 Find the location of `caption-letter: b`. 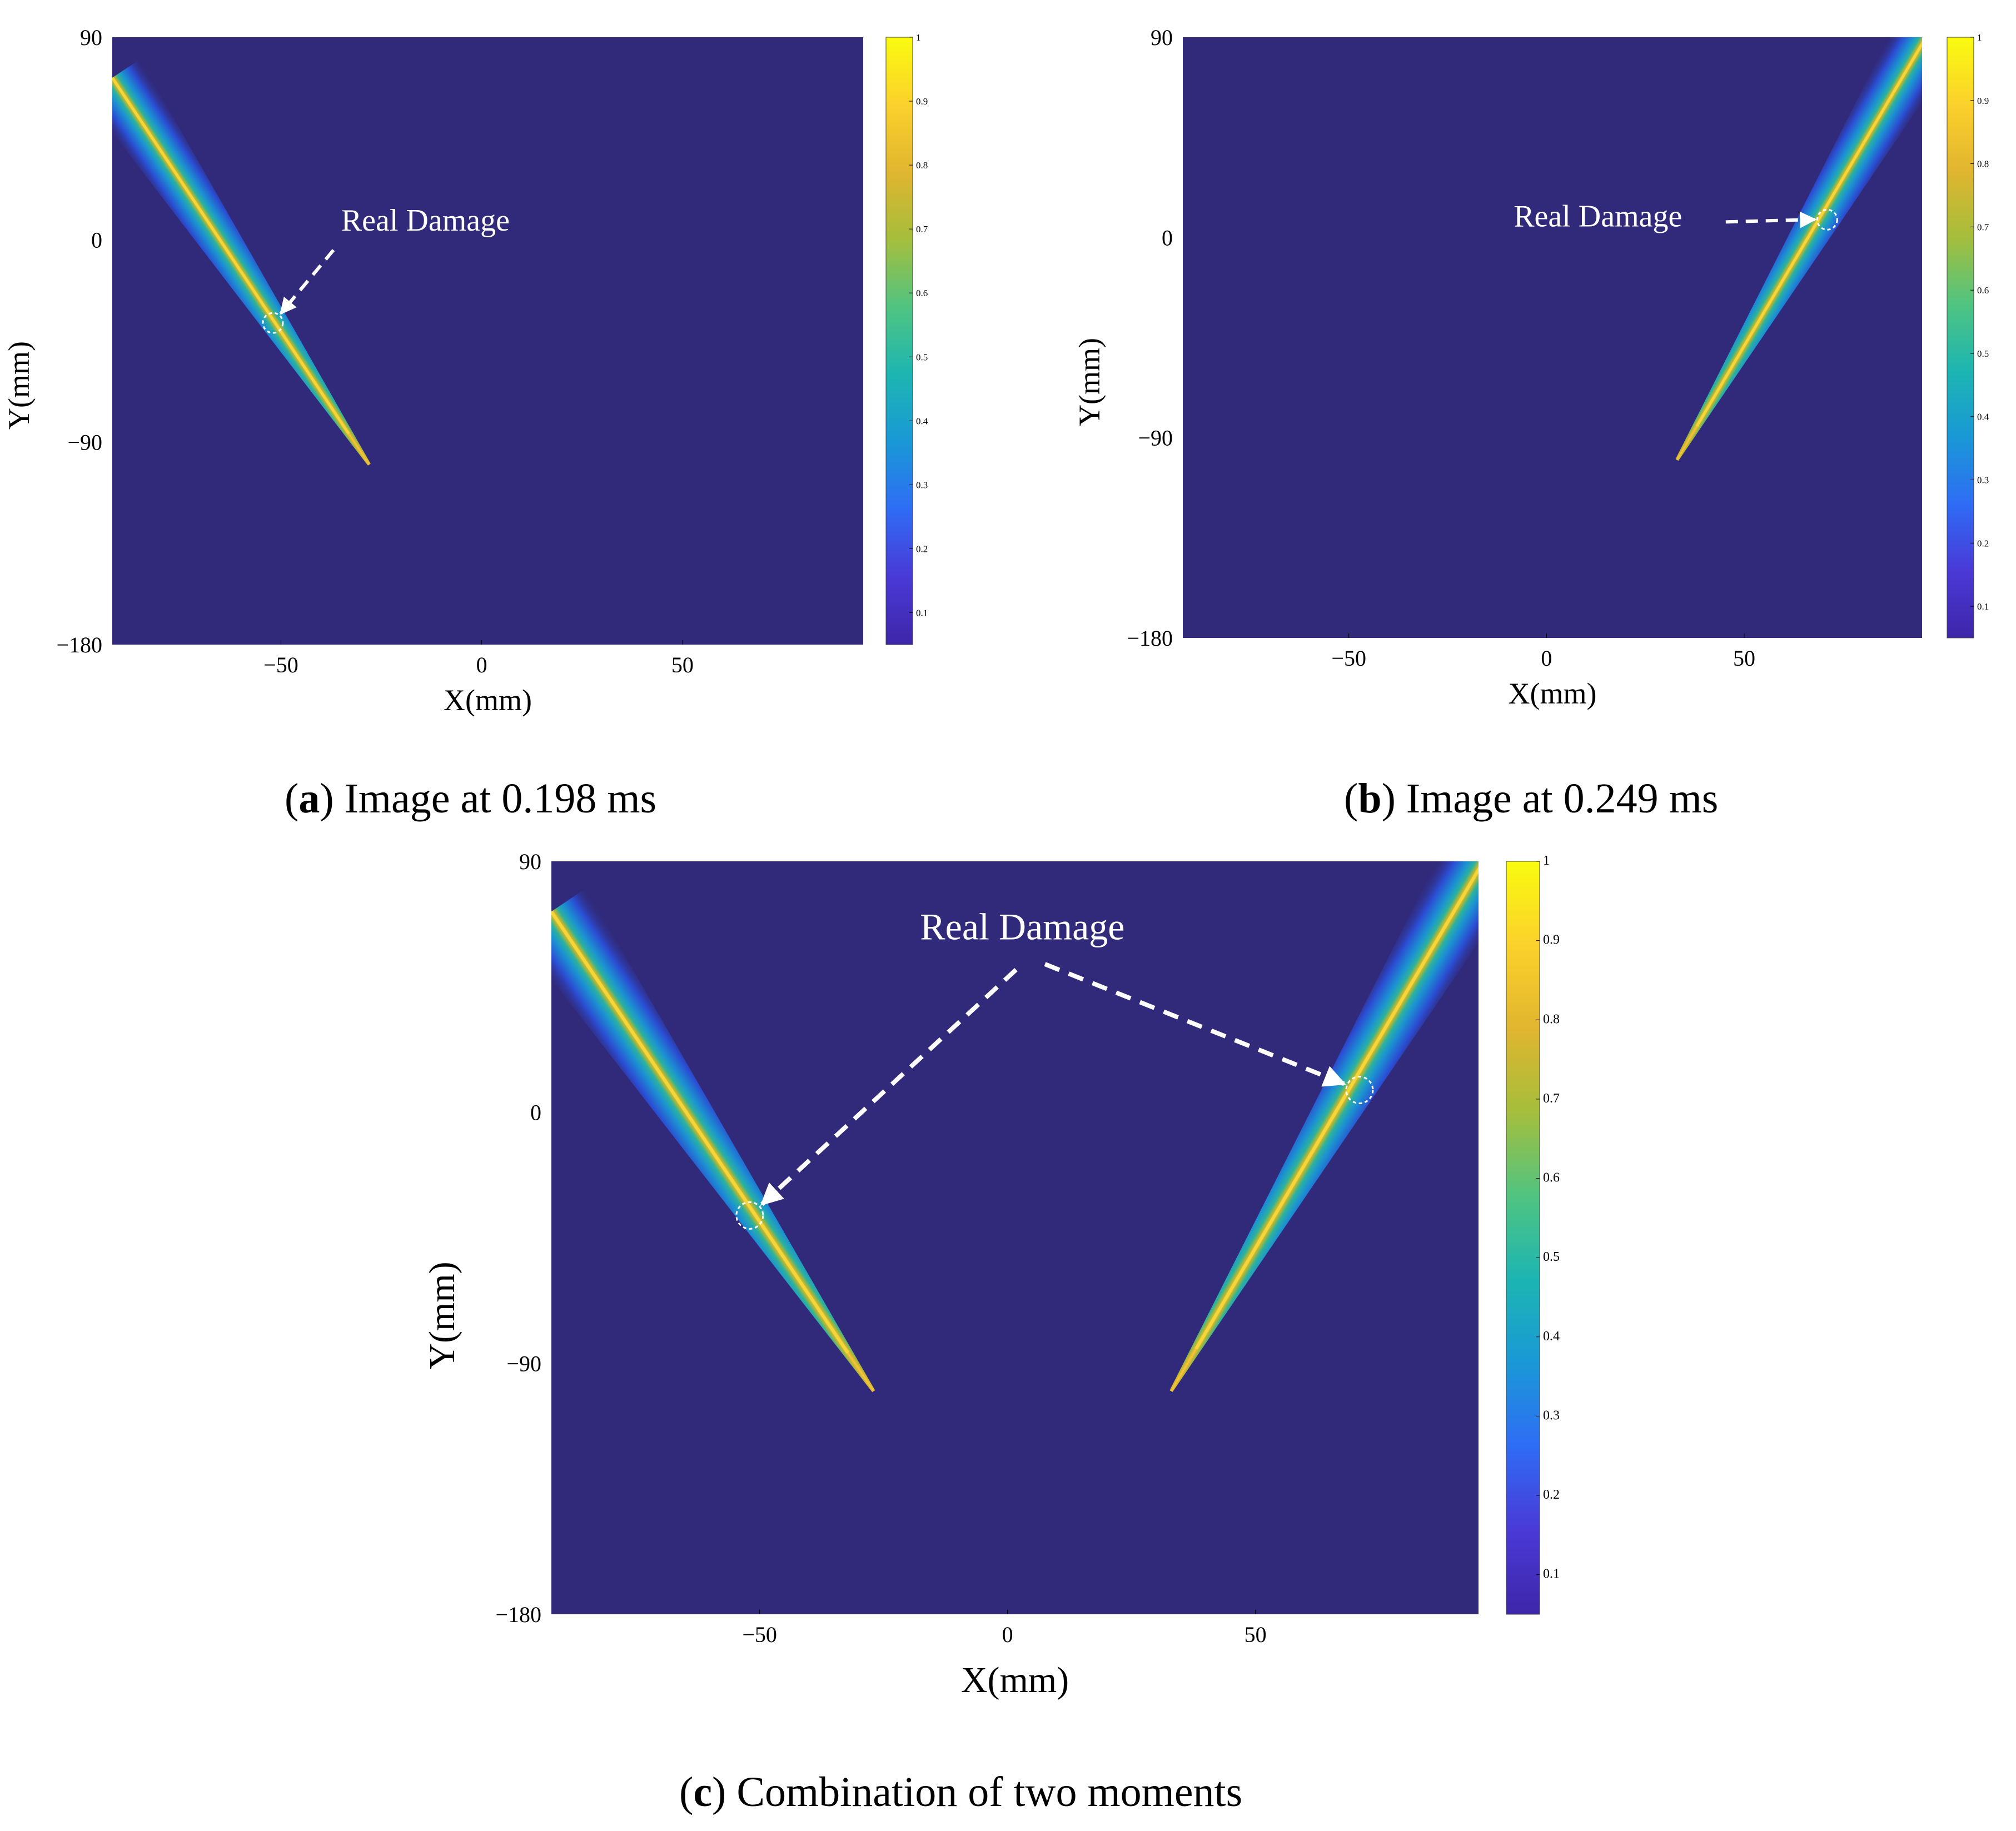

caption-letter: b is located at coordinates (1369, 799).